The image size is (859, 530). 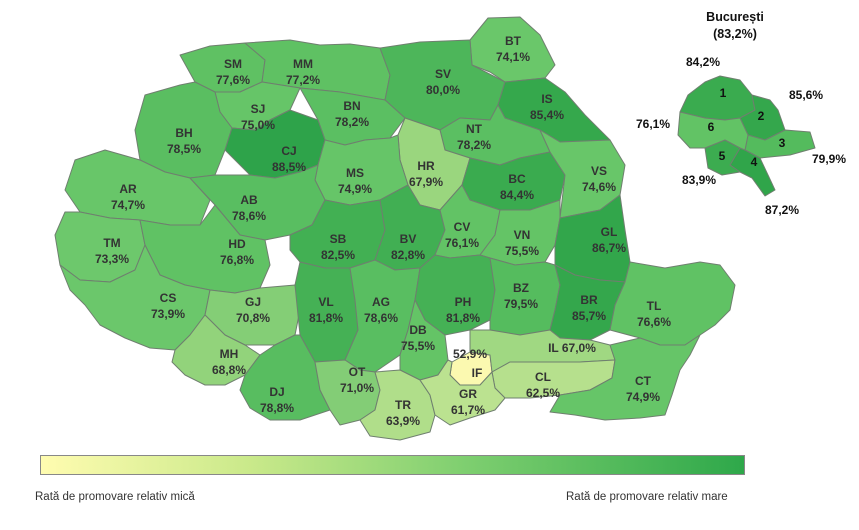 I want to click on county-value-tm: 73,3%, so click(x=112, y=259).